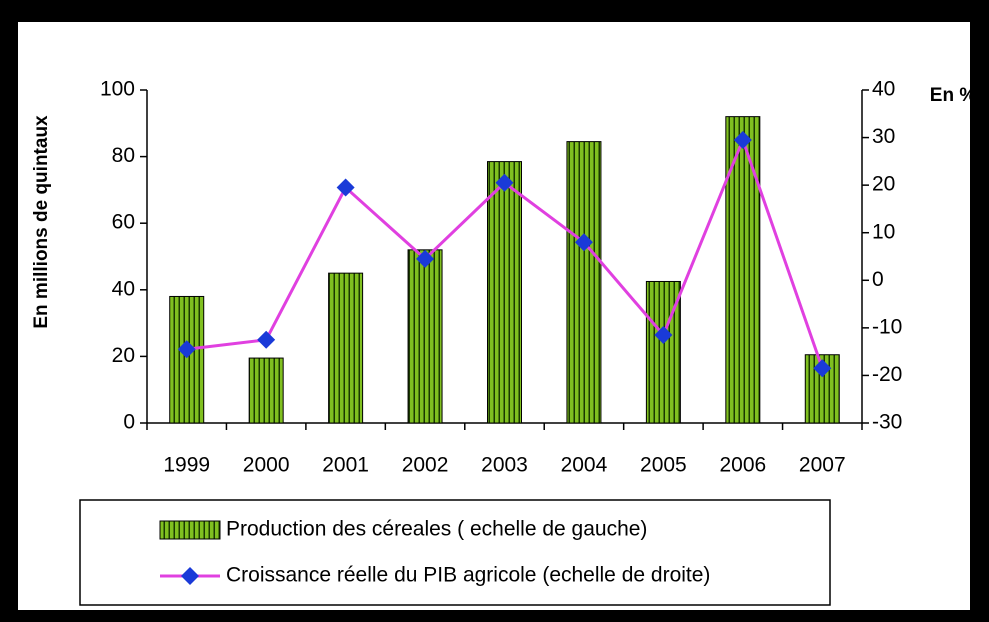  What do you see at coordinates (663, 465) in the screenshot?
I see `x-tick-label: 2005` at bounding box center [663, 465].